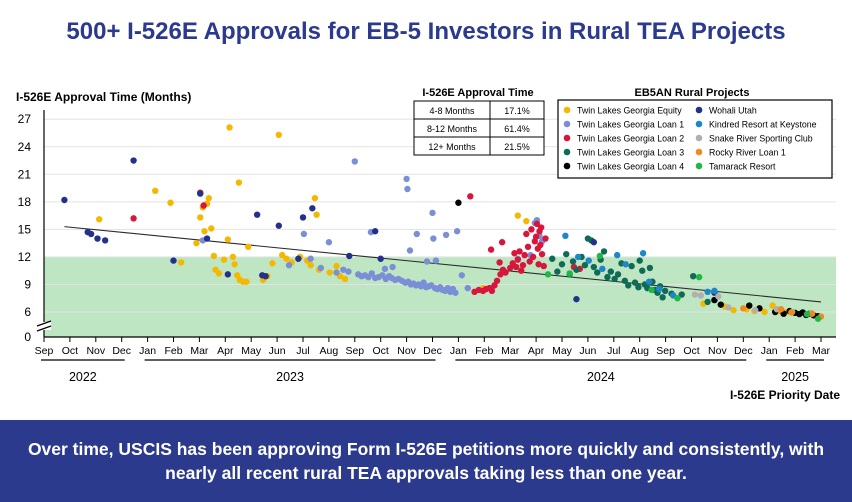  Describe the element at coordinates (452, 129) in the screenshot. I see `table-row-label: 8-12 Months` at that location.